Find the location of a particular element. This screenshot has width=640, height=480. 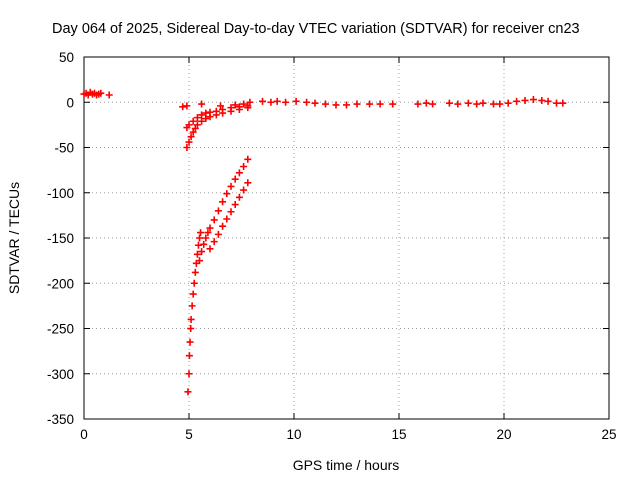

y-tick-label: -100 is located at coordinates (60, 193).